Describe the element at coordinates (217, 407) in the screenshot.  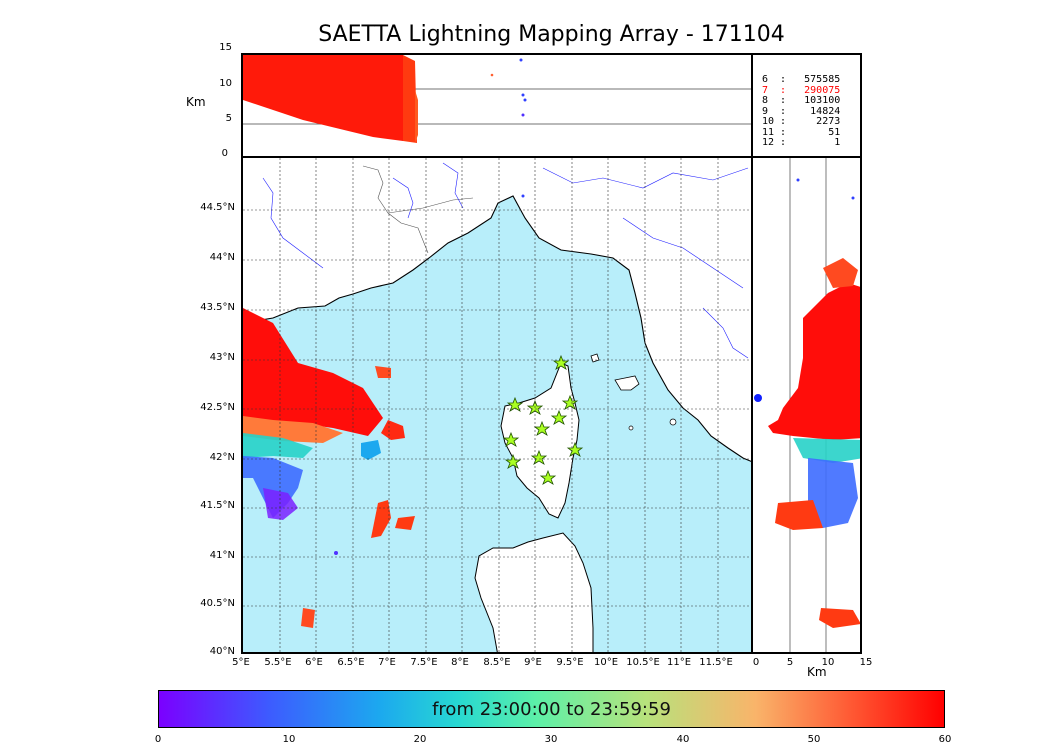
I see `lat-tick-42-5: 42.5°N` at that location.